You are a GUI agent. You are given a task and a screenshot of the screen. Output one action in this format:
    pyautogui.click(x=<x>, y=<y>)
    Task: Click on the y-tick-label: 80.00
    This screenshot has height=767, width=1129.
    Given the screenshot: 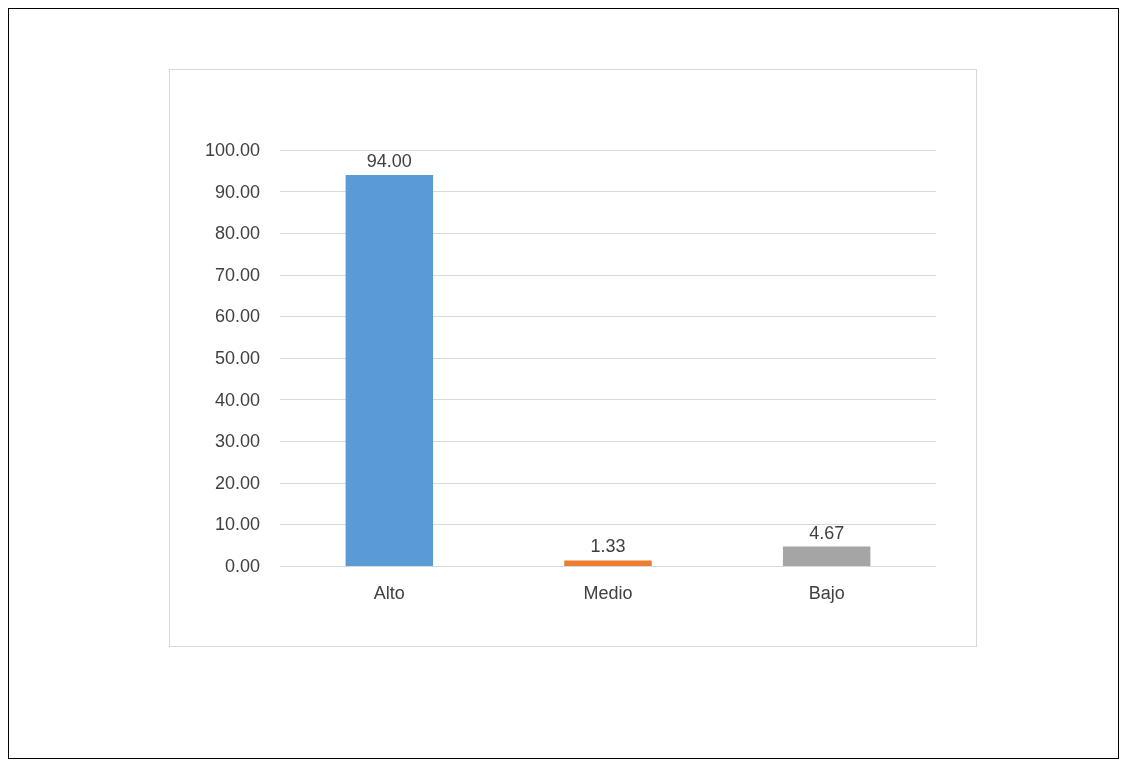 What is the action you would take?
    pyautogui.click(x=237, y=233)
    